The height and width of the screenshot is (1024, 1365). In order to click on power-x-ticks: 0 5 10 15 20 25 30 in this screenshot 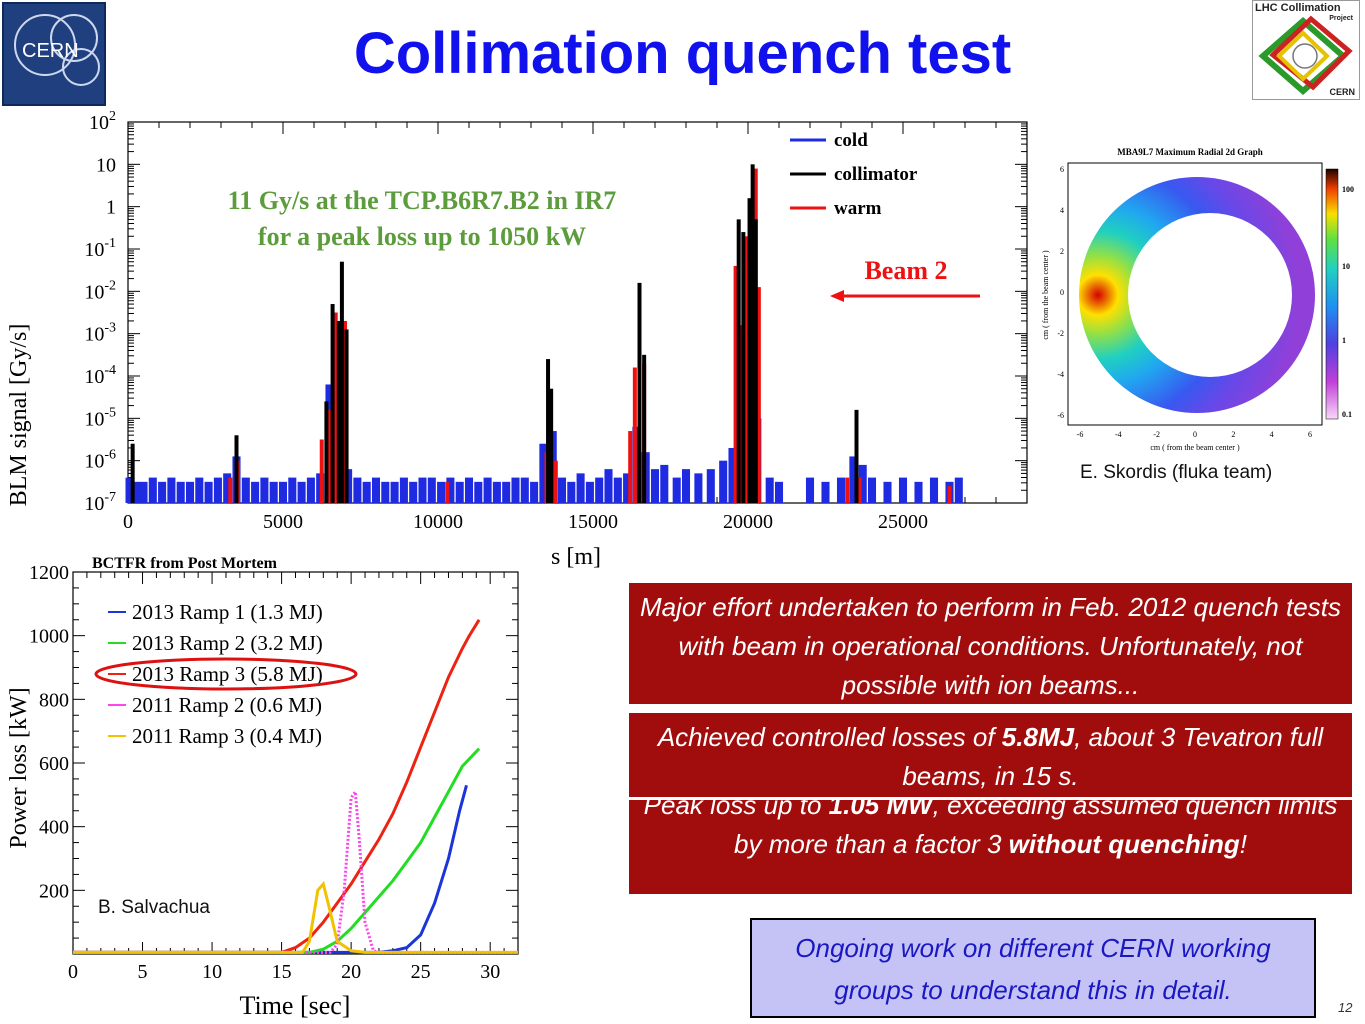, I will do `click(284, 972)`.